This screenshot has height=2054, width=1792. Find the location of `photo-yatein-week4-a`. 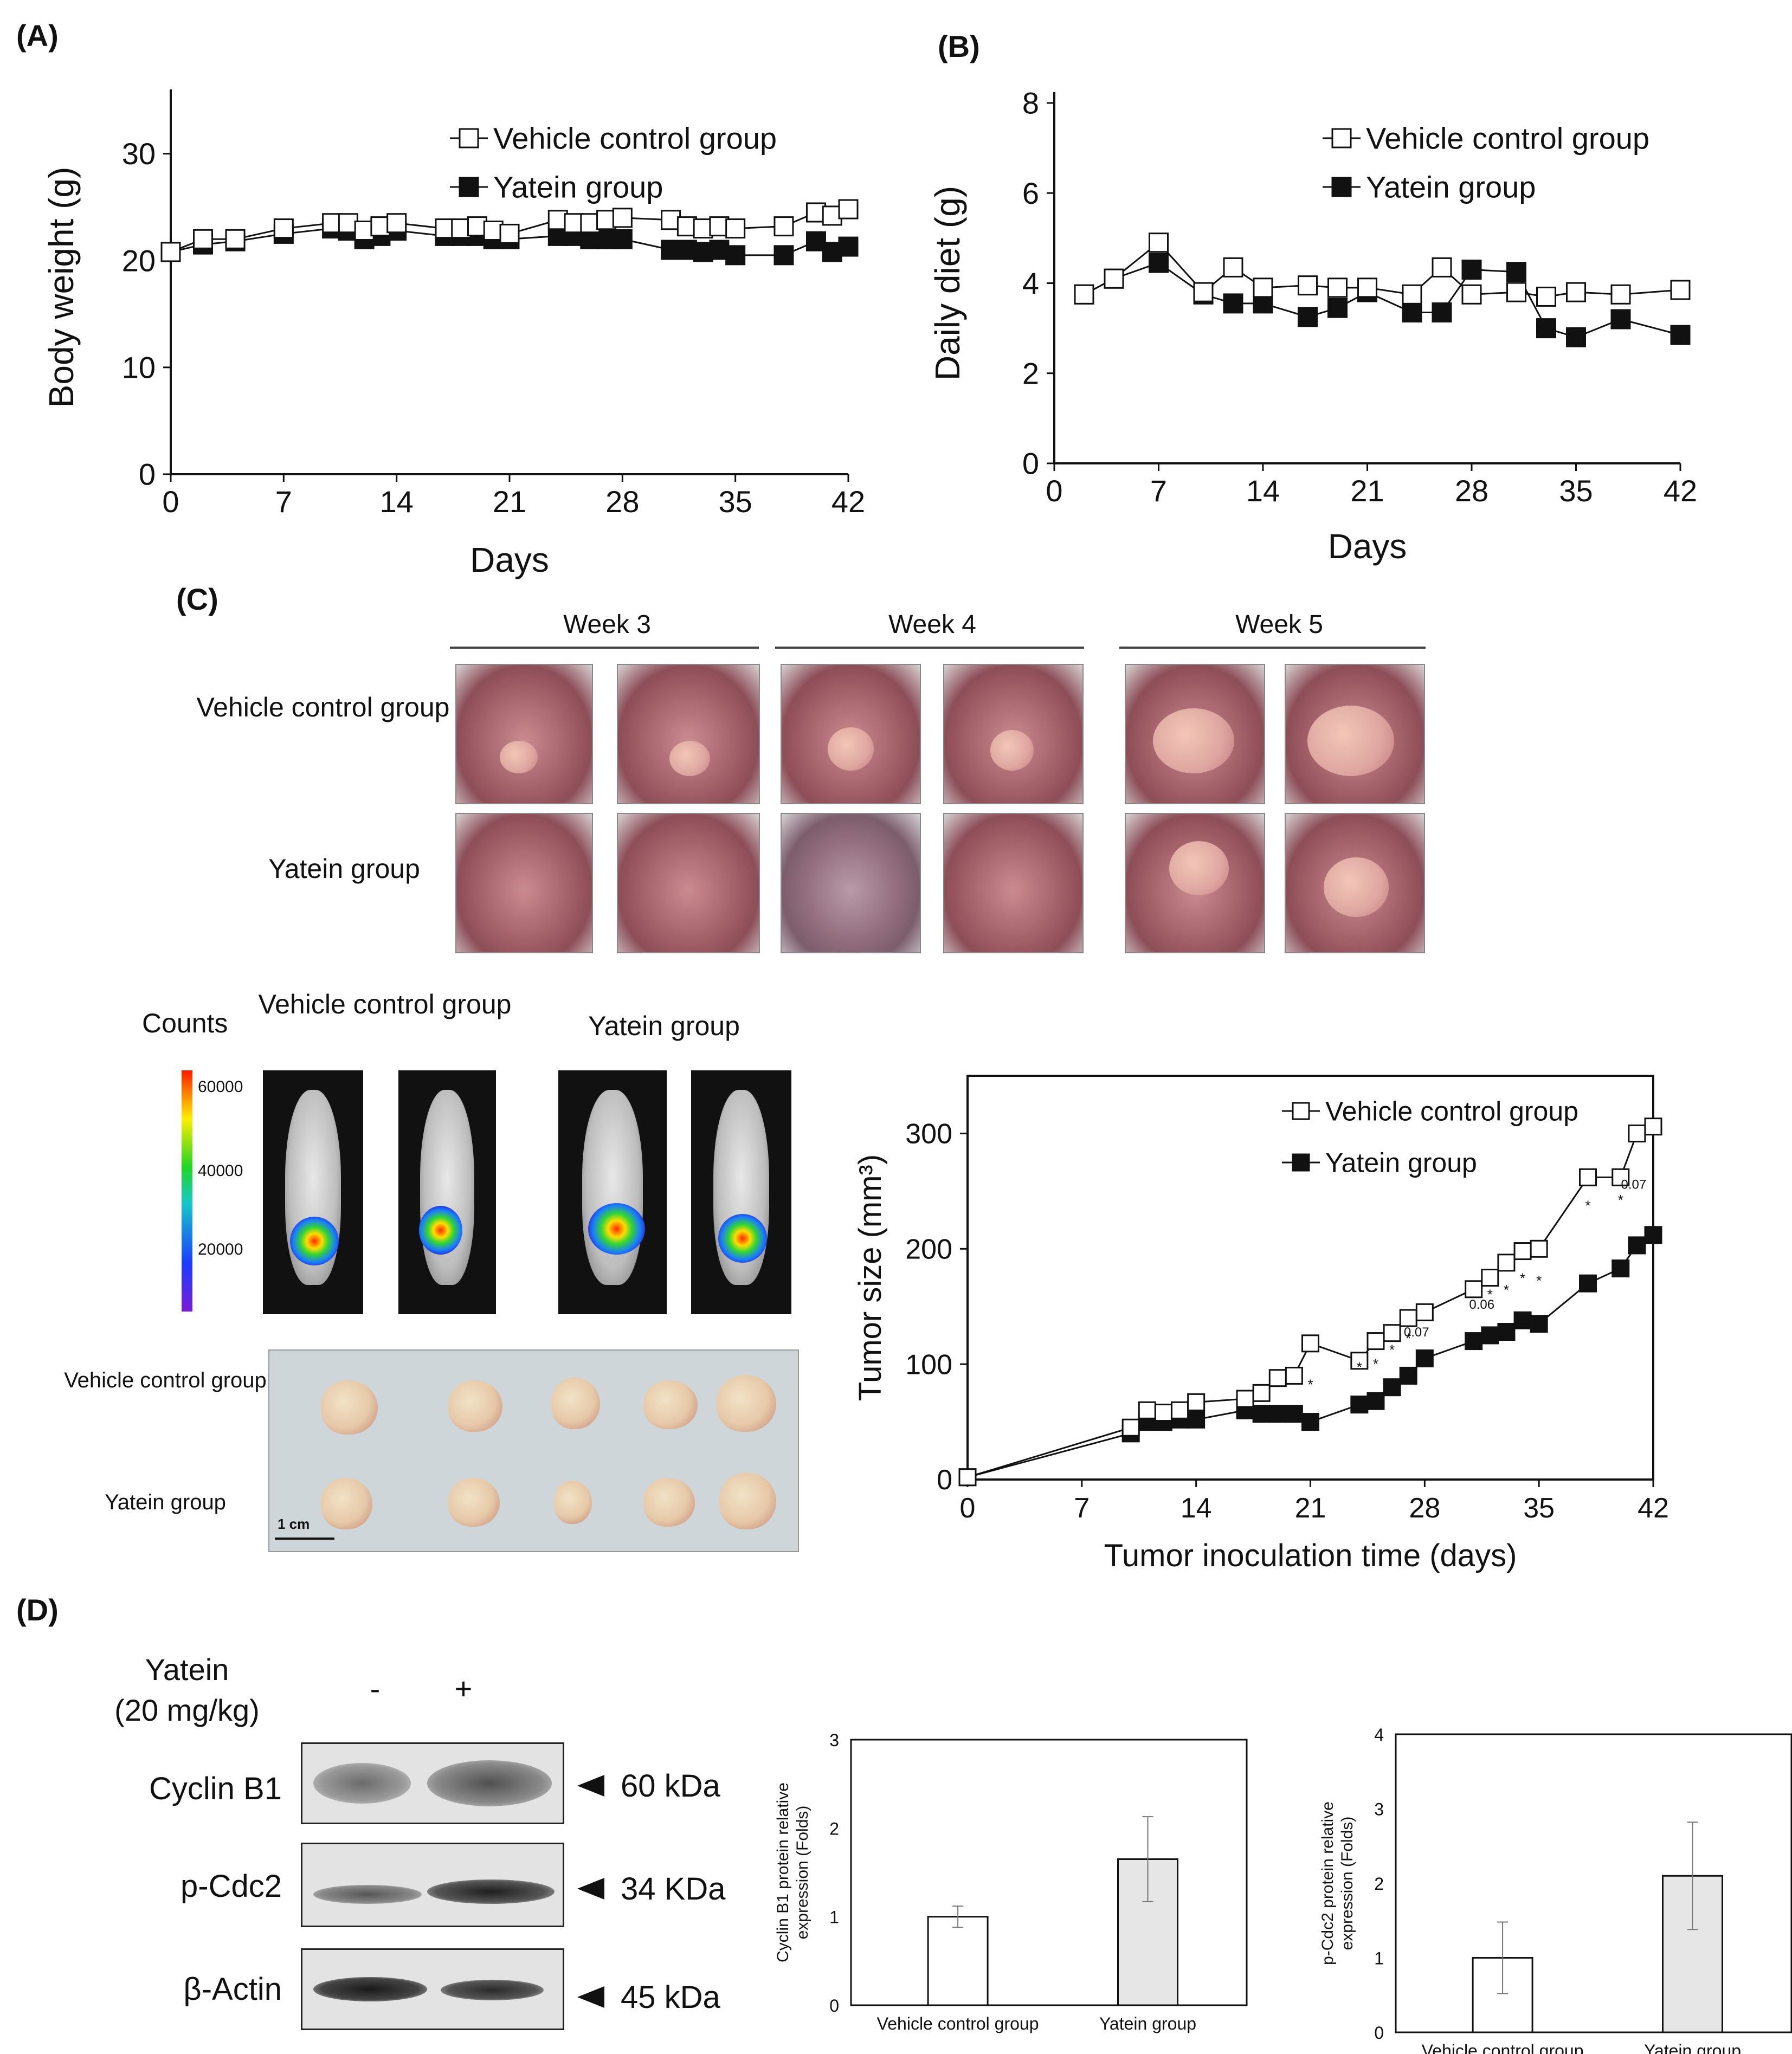

photo-yatein-week4-a is located at coordinates (851, 883).